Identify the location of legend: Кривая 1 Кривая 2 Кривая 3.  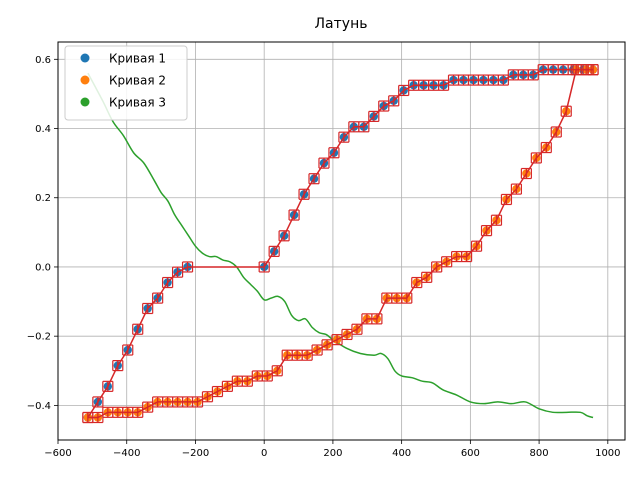
(126, 83).